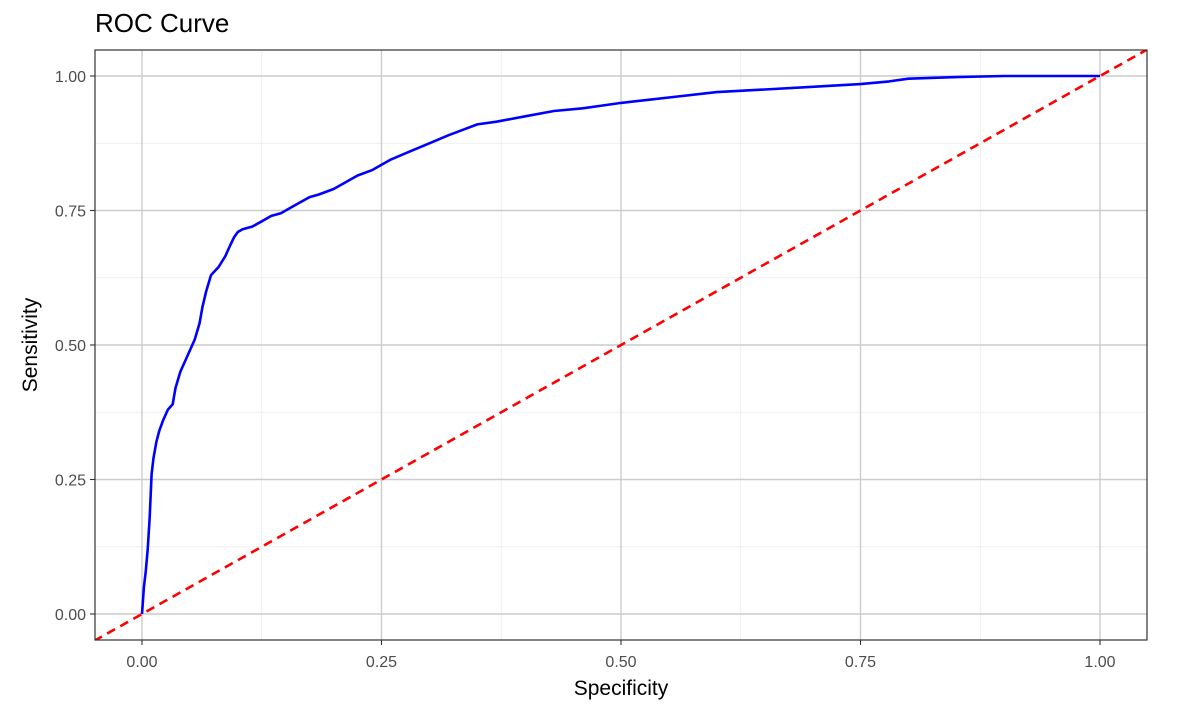 This screenshot has height=715, width=1191. Describe the element at coordinates (381, 662) in the screenshot. I see `x-tick-label: 0.25` at that location.